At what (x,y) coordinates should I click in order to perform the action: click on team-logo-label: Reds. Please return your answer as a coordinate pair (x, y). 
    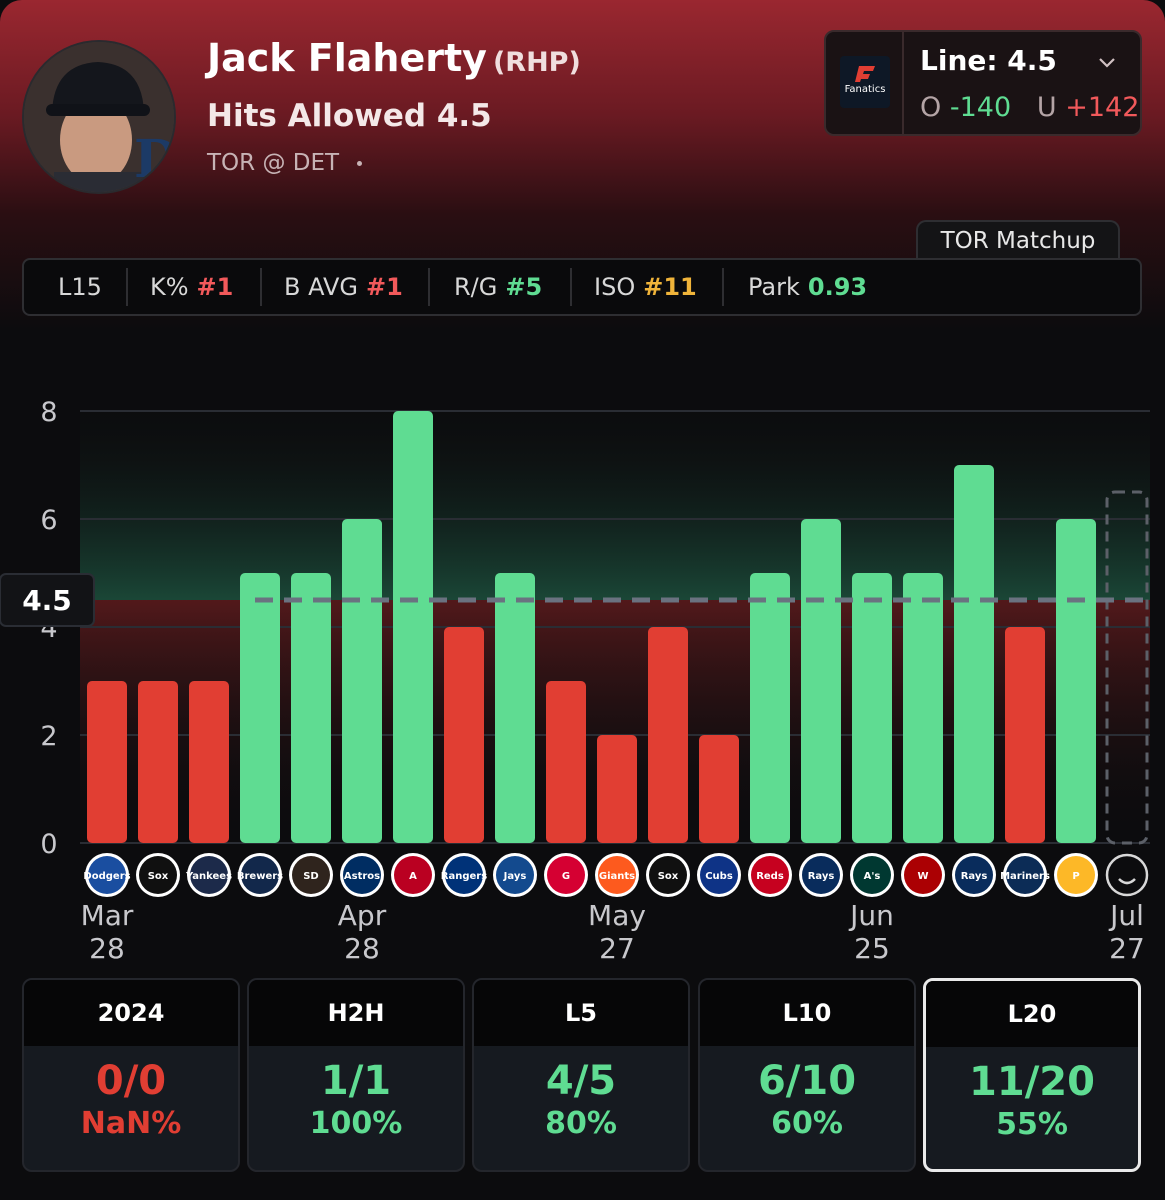
    Looking at the image, I should click on (770, 876).